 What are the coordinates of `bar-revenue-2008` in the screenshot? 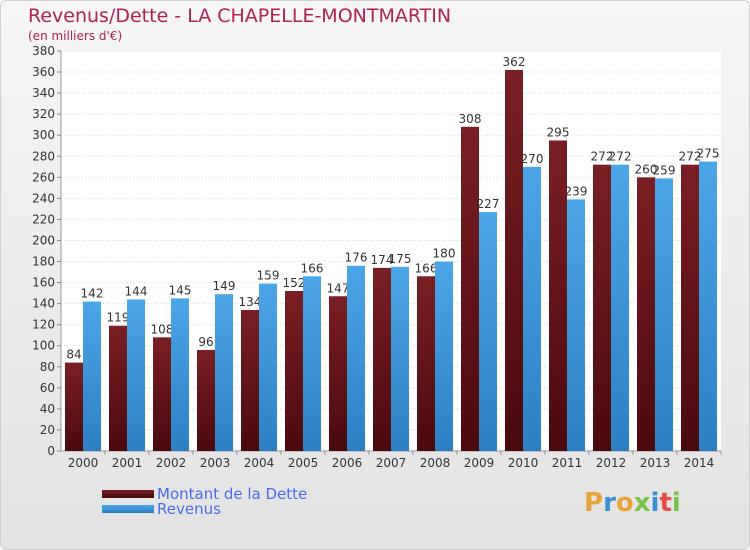 It's located at (444, 356).